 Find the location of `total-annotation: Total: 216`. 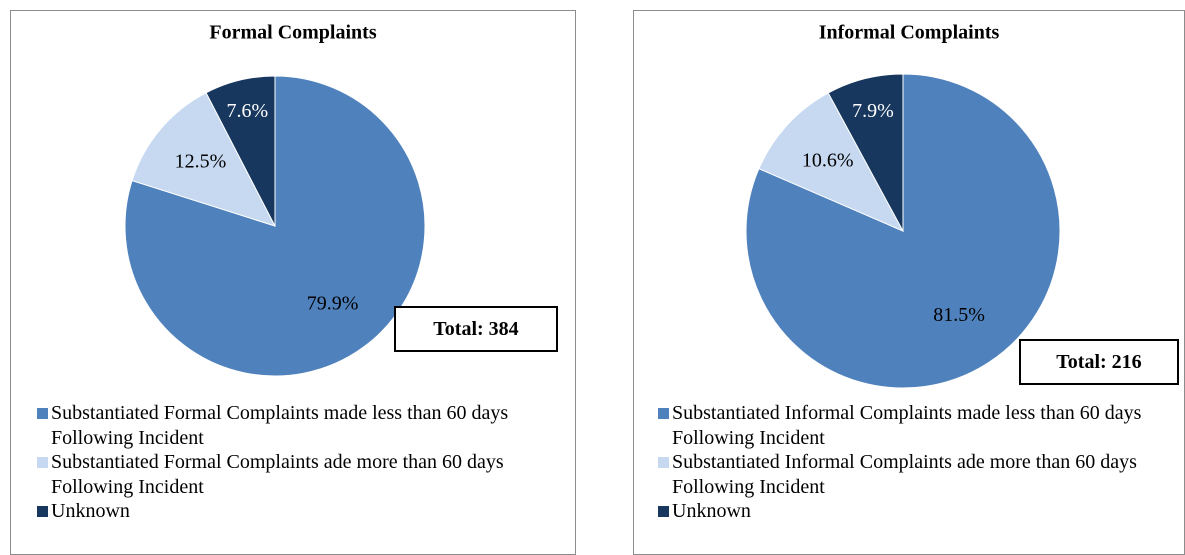

total-annotation: Total: 216 is located at coordinates (1099, 362).